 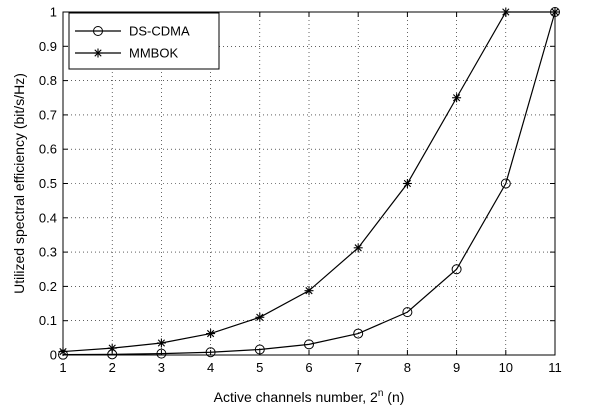 I want to click on x-tick-label: 1, so click(x=62, y=367).